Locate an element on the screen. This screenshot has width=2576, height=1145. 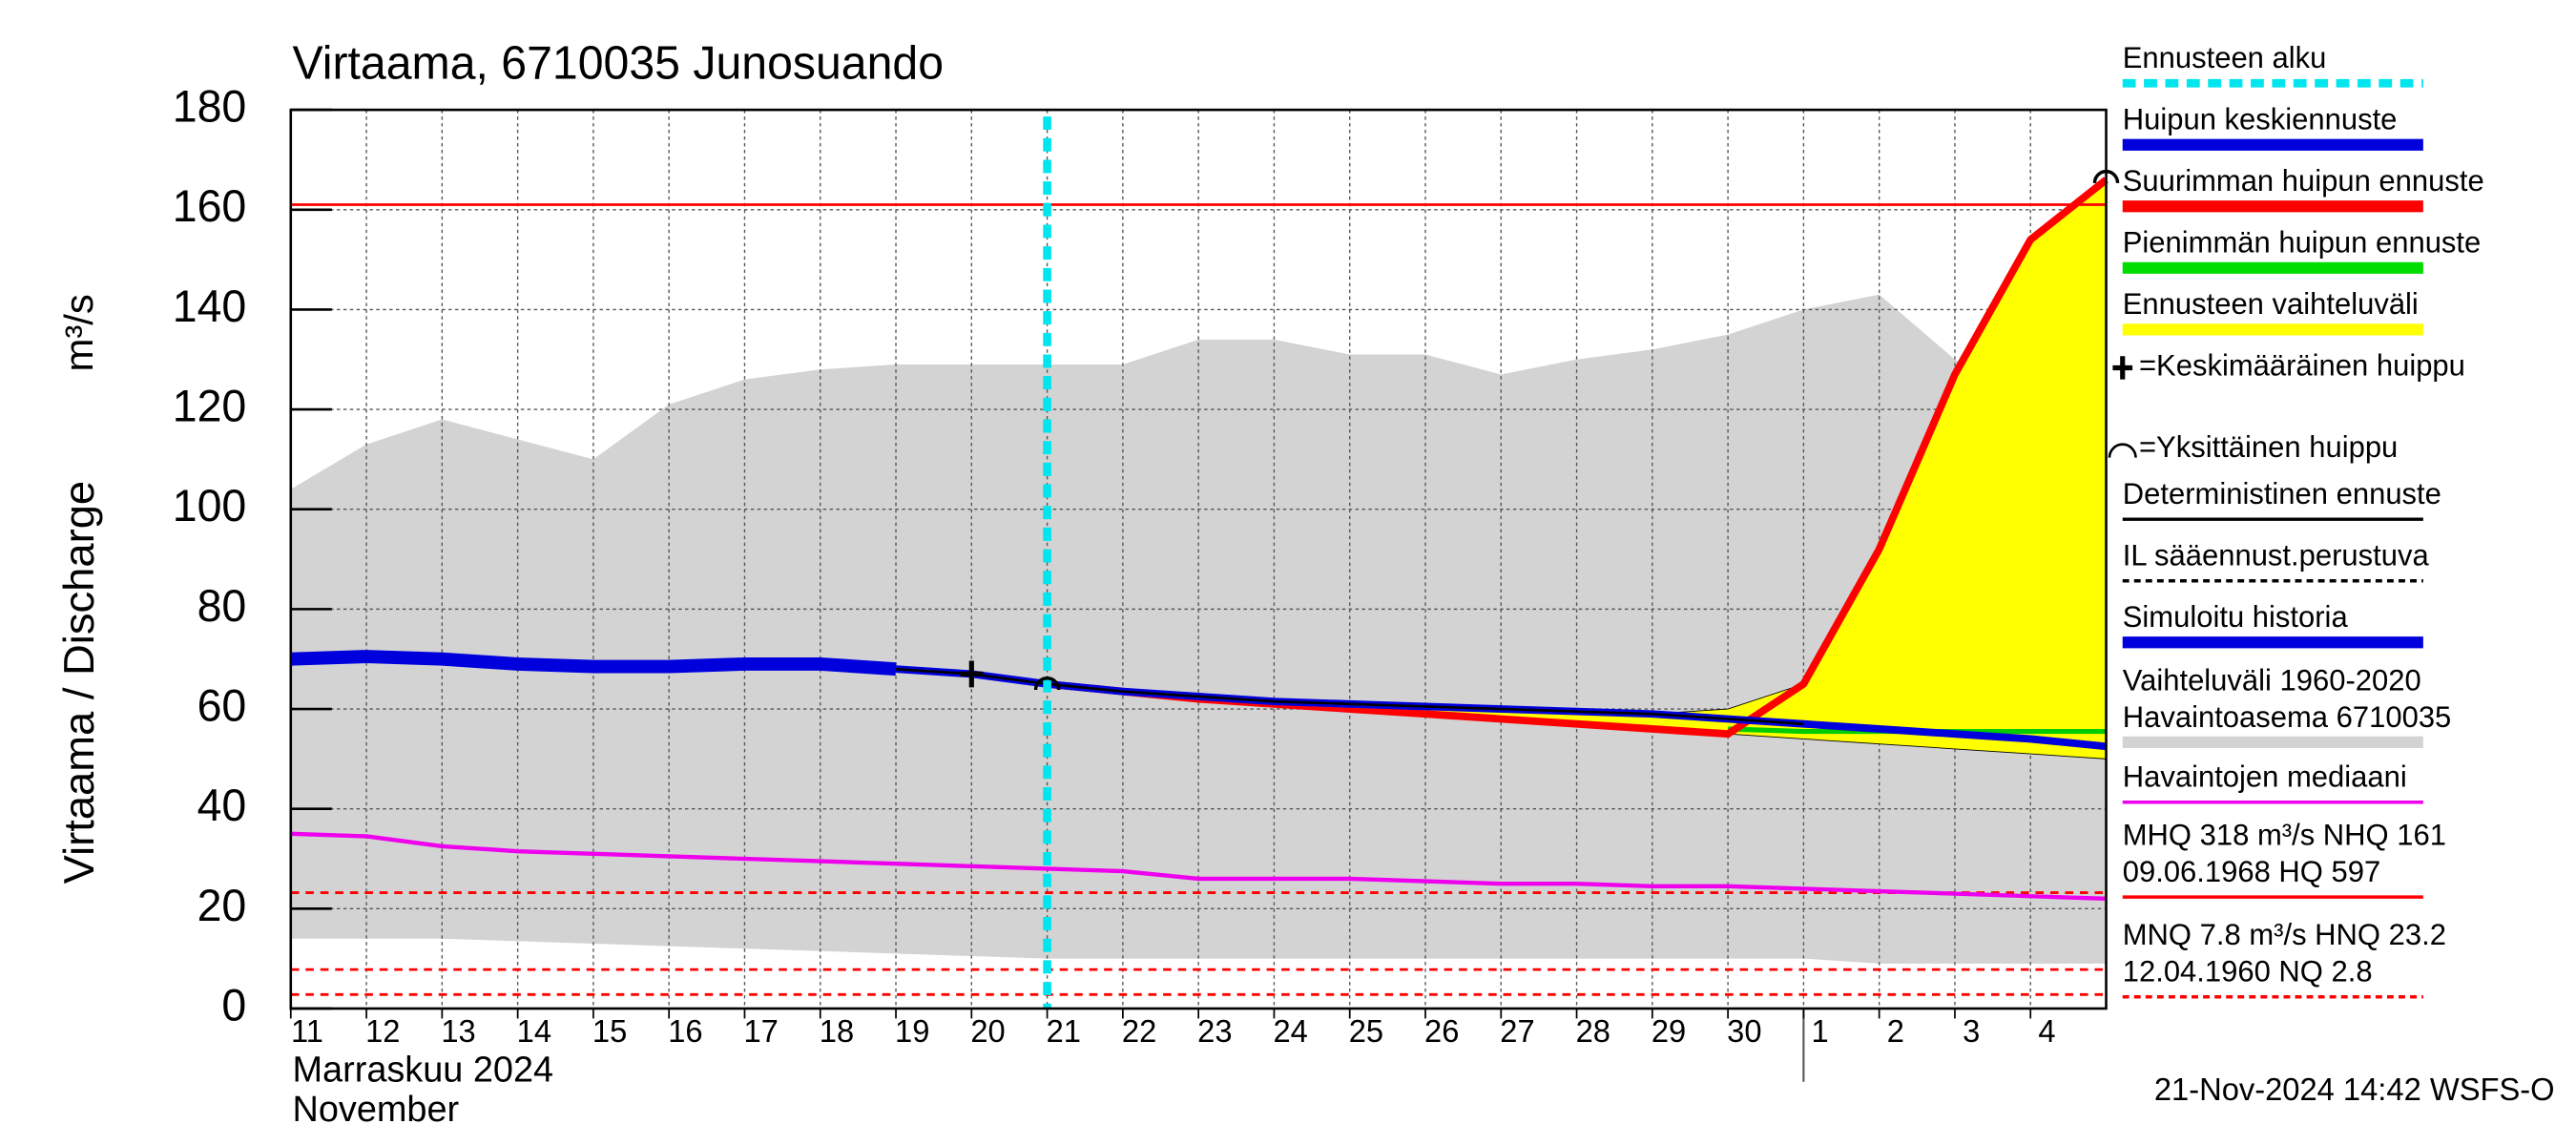
legend-label: Suurimman huipun ennuste is located at coordinates (2303, 181).